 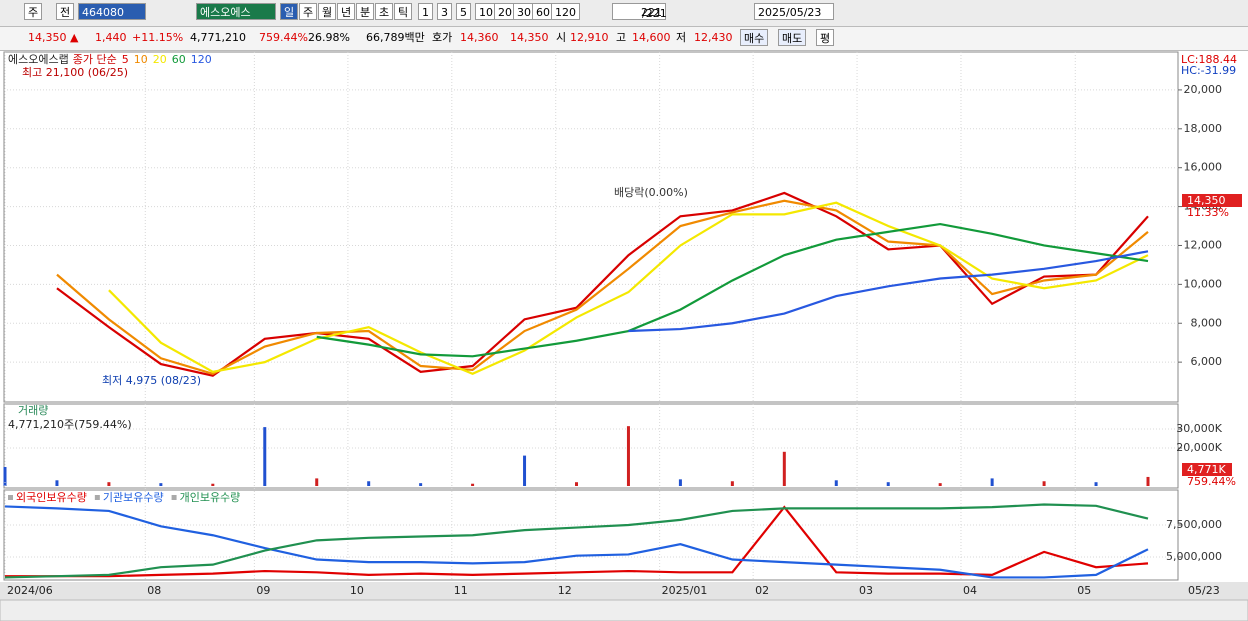 I want to click on low-label: 저, so click(x=681, y=37).